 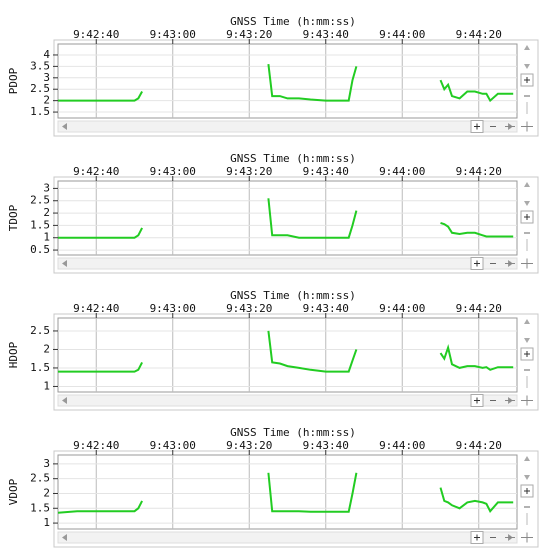 I want to click on y-tick-label: 4, so click(x=46, y=54).